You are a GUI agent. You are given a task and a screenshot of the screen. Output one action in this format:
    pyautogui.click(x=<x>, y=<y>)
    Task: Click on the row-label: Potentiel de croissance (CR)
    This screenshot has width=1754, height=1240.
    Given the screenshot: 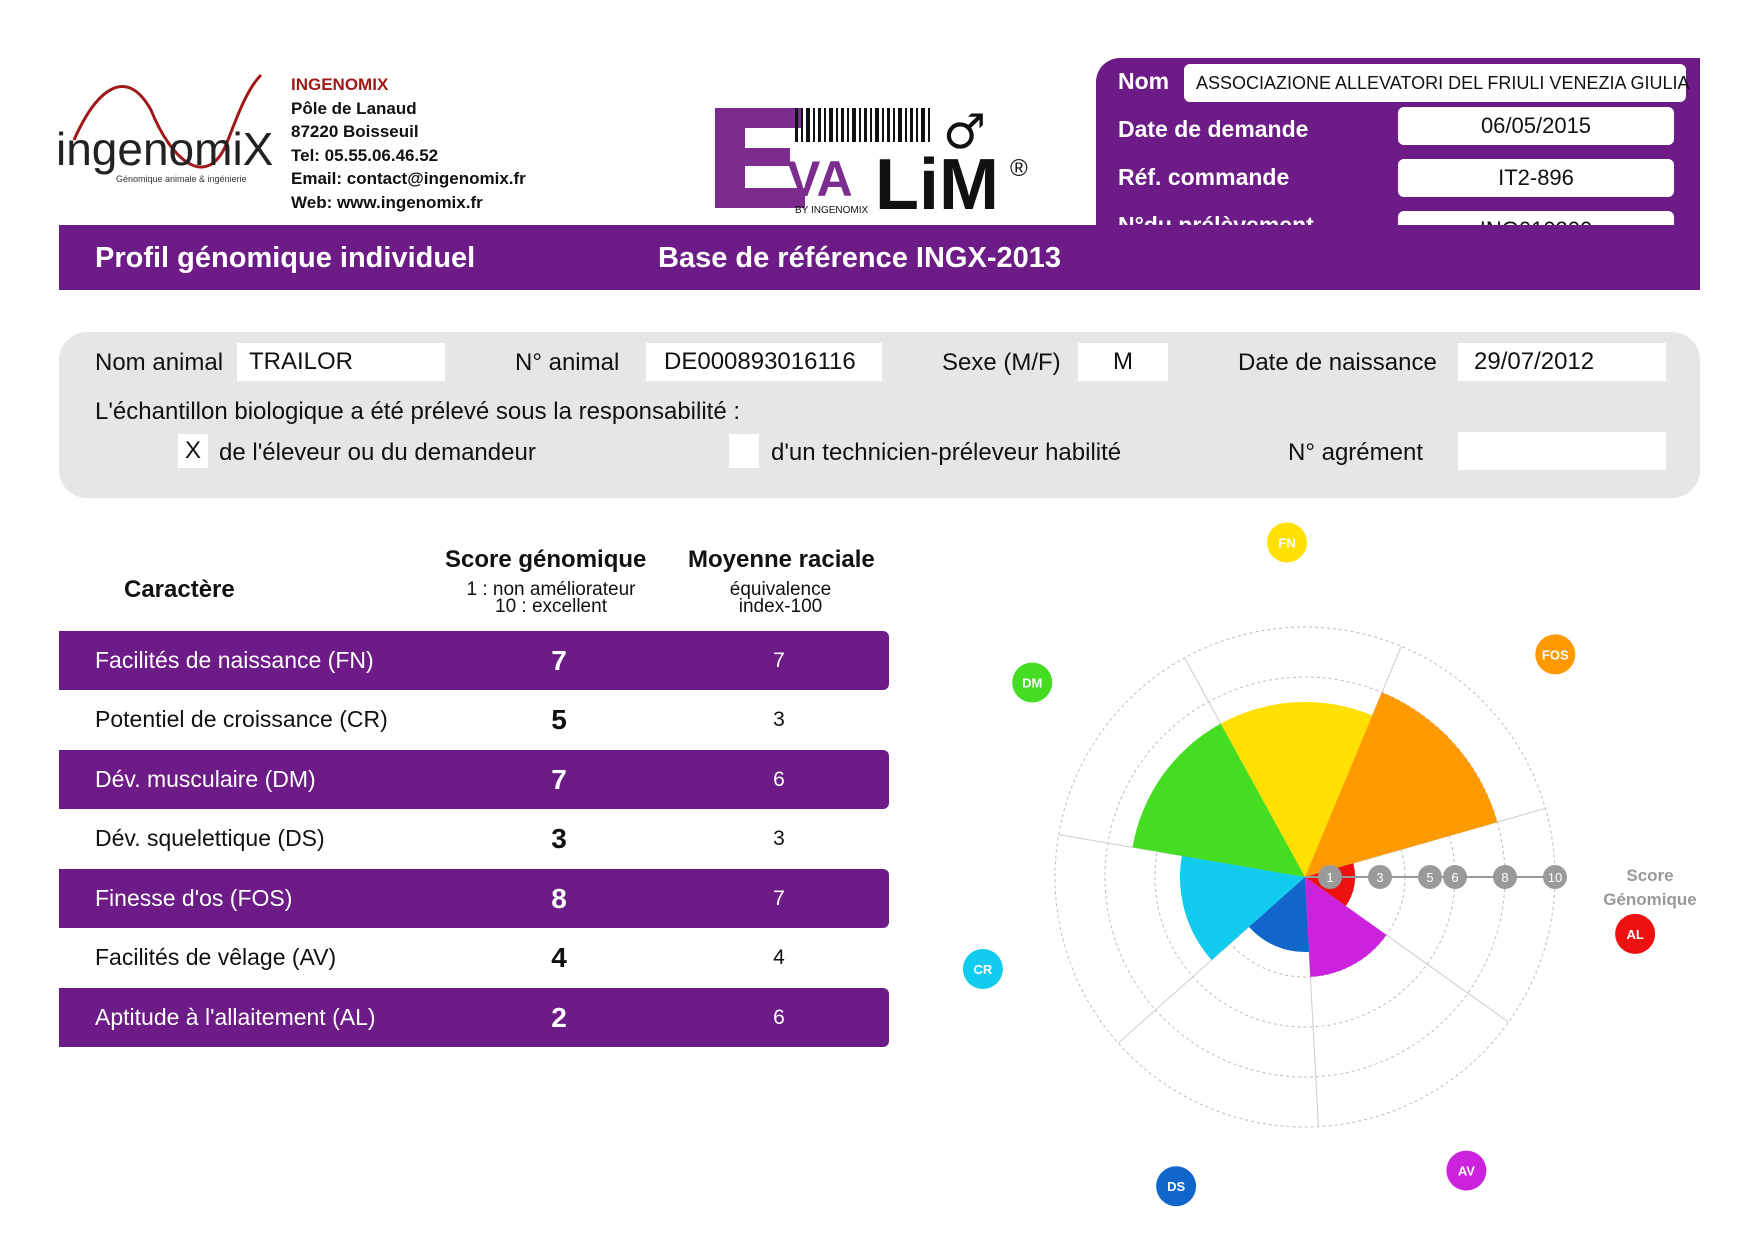 What is the action you would take?
    pyautogui.click(x=241, y=719)
    